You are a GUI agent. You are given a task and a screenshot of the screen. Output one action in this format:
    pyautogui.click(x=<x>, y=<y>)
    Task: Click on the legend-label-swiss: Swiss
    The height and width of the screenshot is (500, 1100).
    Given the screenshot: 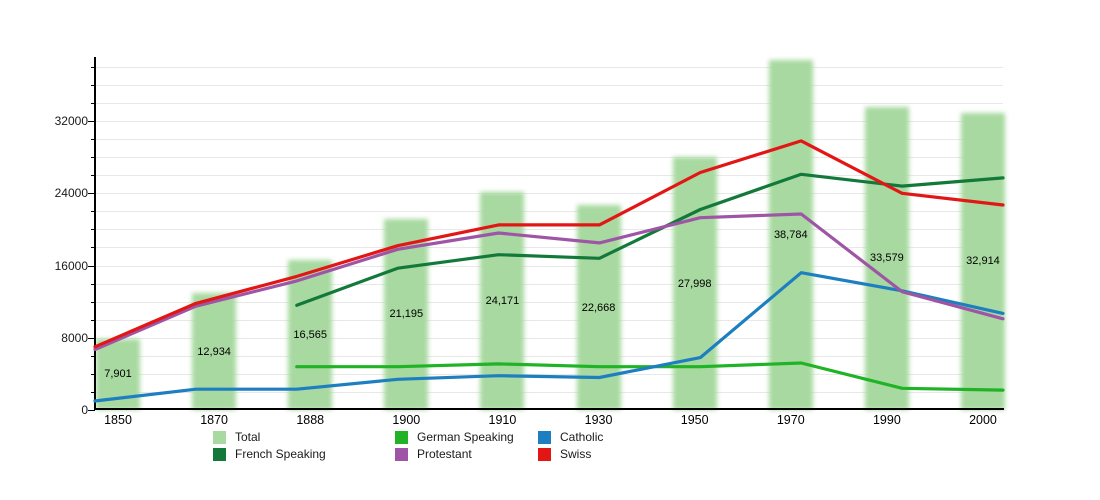 What is the action you would take?
    pyautogui.click(x=576, y=454)
    